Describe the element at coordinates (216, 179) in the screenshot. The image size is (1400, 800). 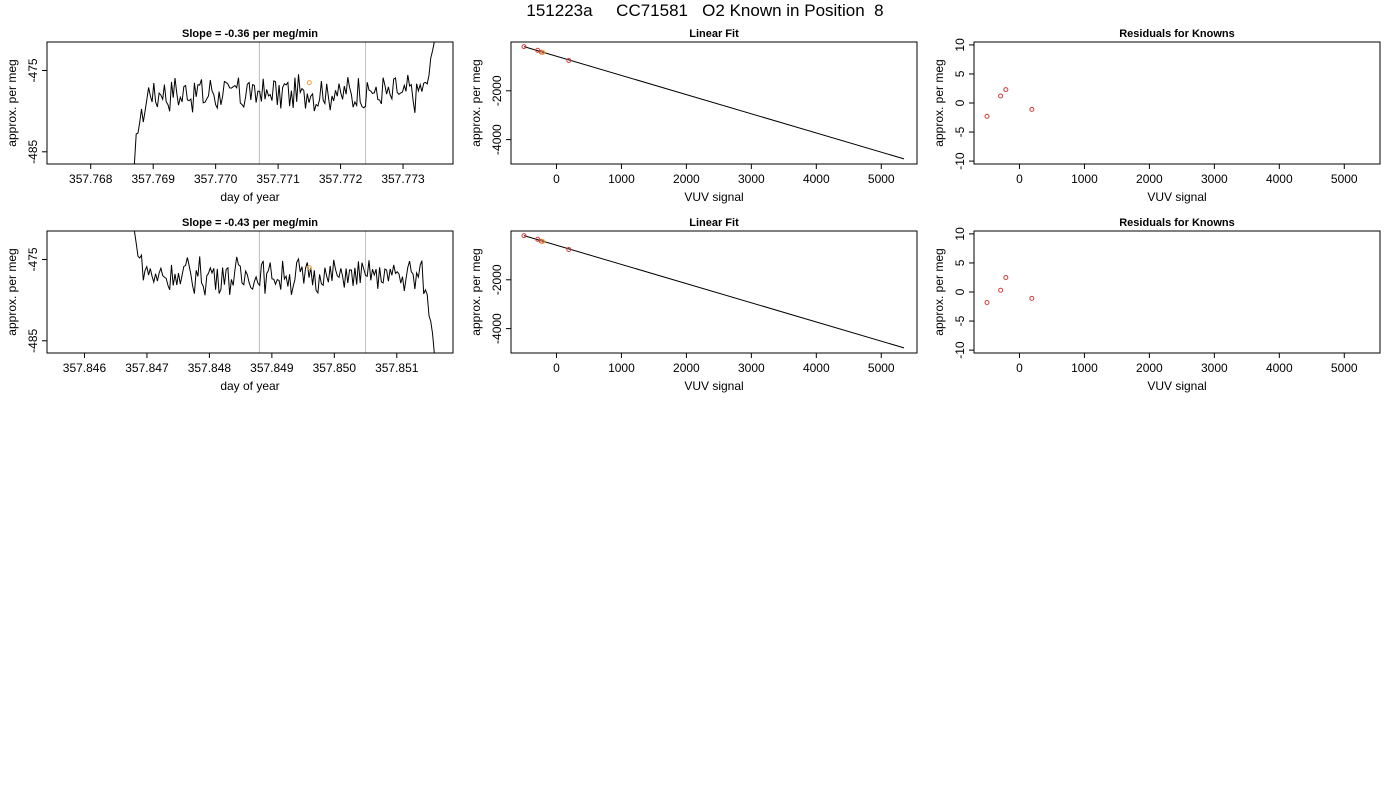
I see `x-tick-label: 357.770` at that location.